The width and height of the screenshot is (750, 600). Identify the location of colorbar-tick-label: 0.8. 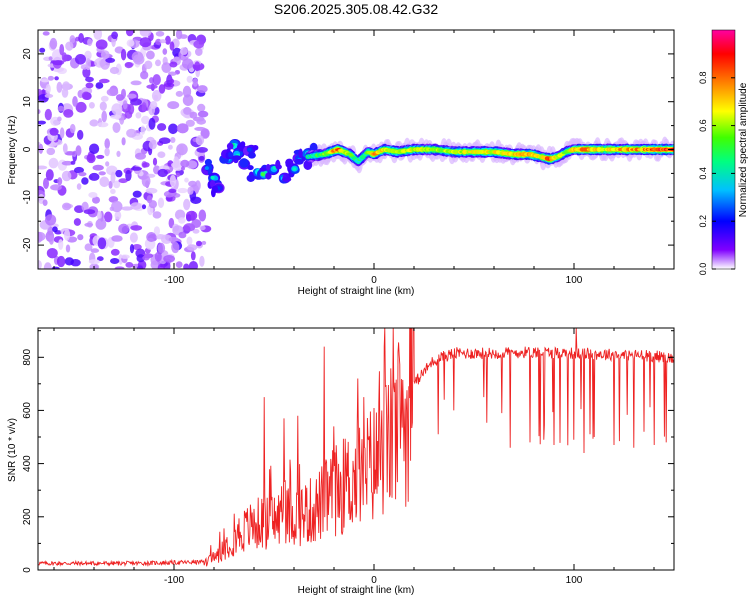
(703, 78).